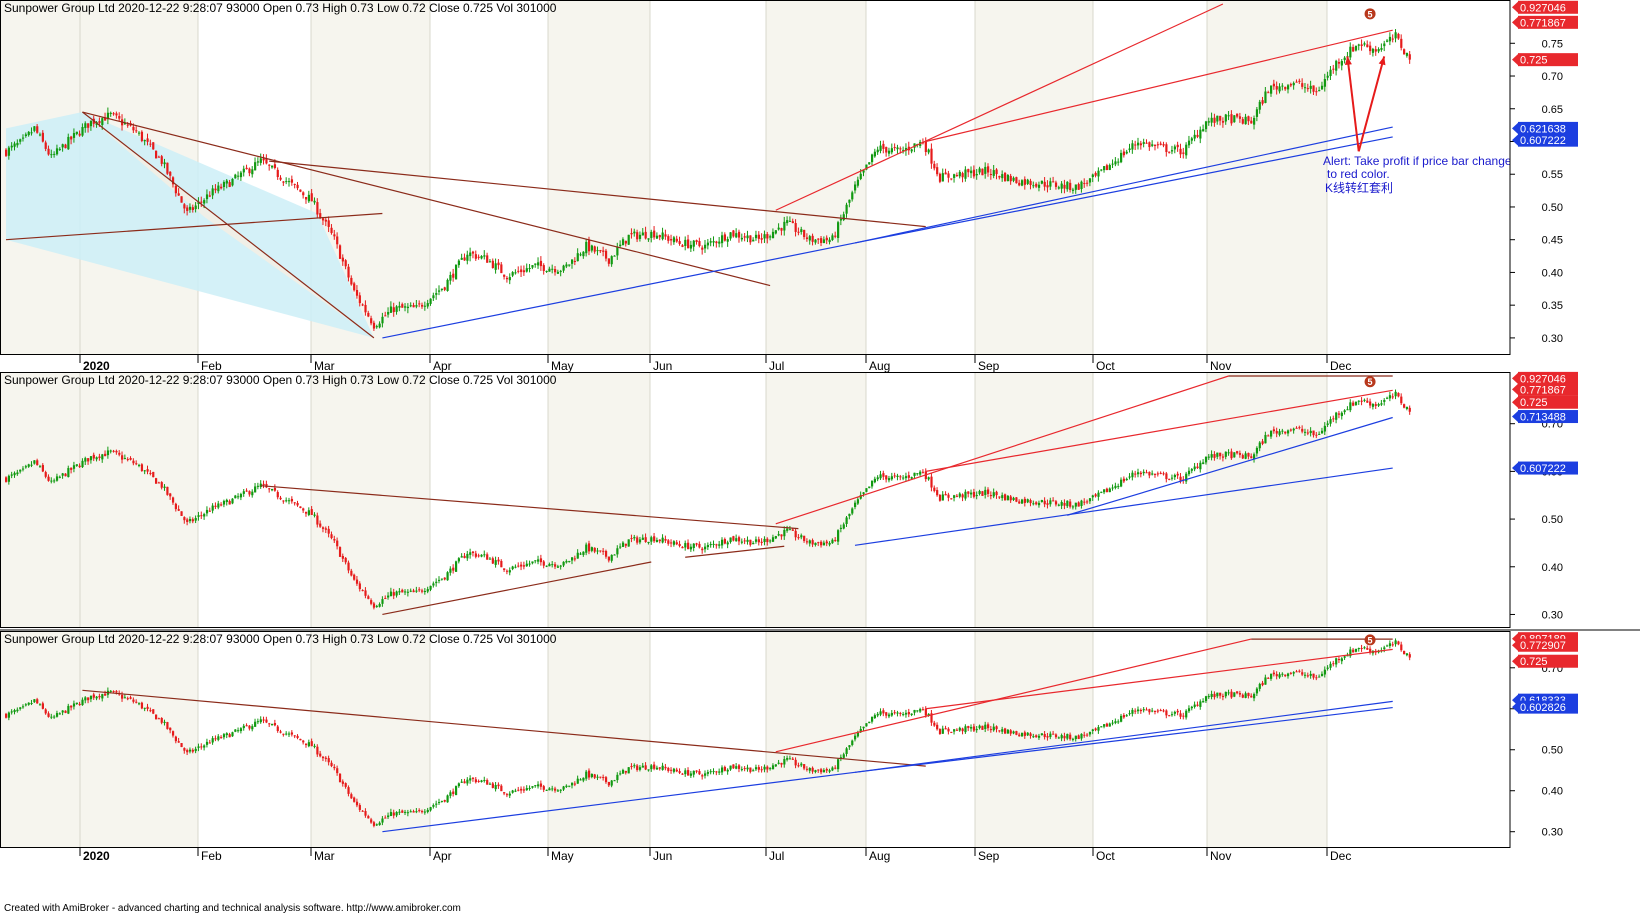  What do you see at coordinates (562, 856) in the screenshot?
I see `x-month-label: May` at bounding box center [562, 856].